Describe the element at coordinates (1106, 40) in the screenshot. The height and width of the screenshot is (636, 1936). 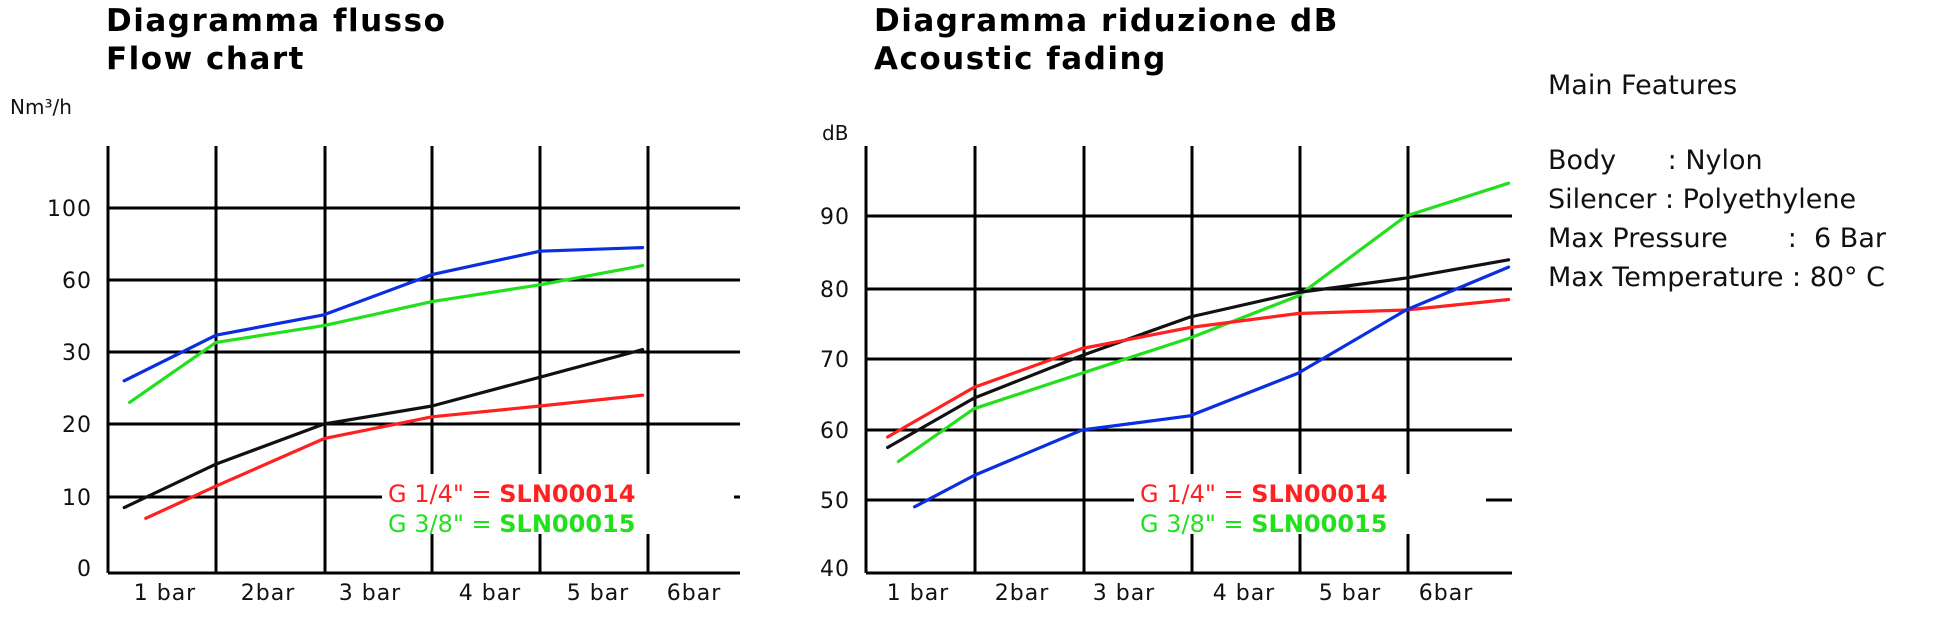
I see `acoustic-chart-title: Diagramma riduzione dB Acoustic fading` at that location.